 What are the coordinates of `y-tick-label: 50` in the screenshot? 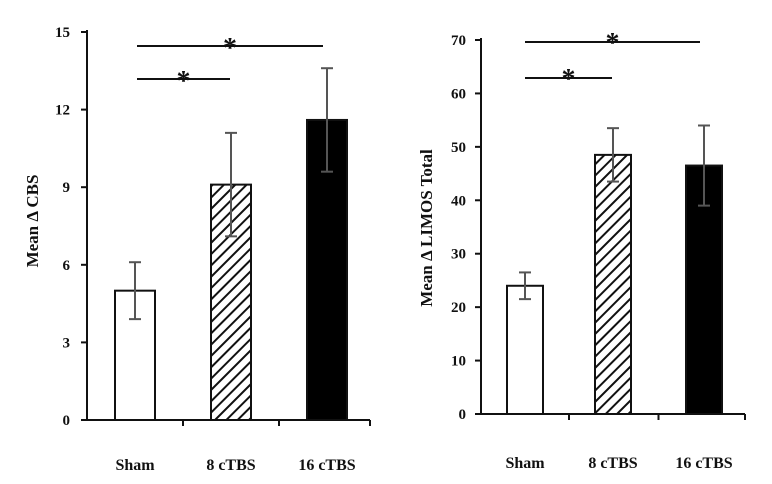 It's located at (458, 148).